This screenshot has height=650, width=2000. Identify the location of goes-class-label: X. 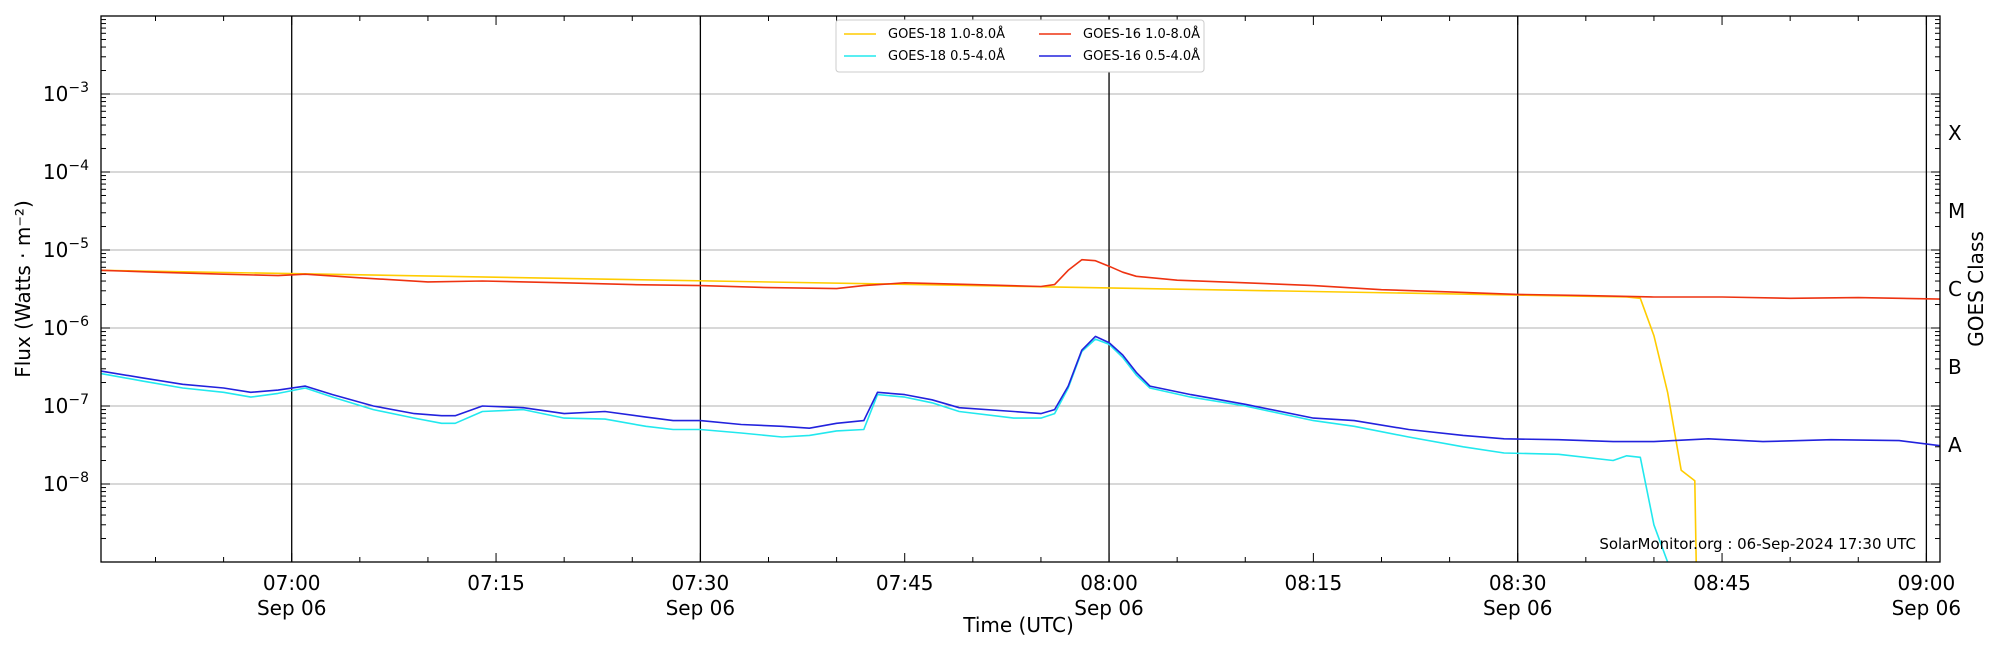
(1955, 133).